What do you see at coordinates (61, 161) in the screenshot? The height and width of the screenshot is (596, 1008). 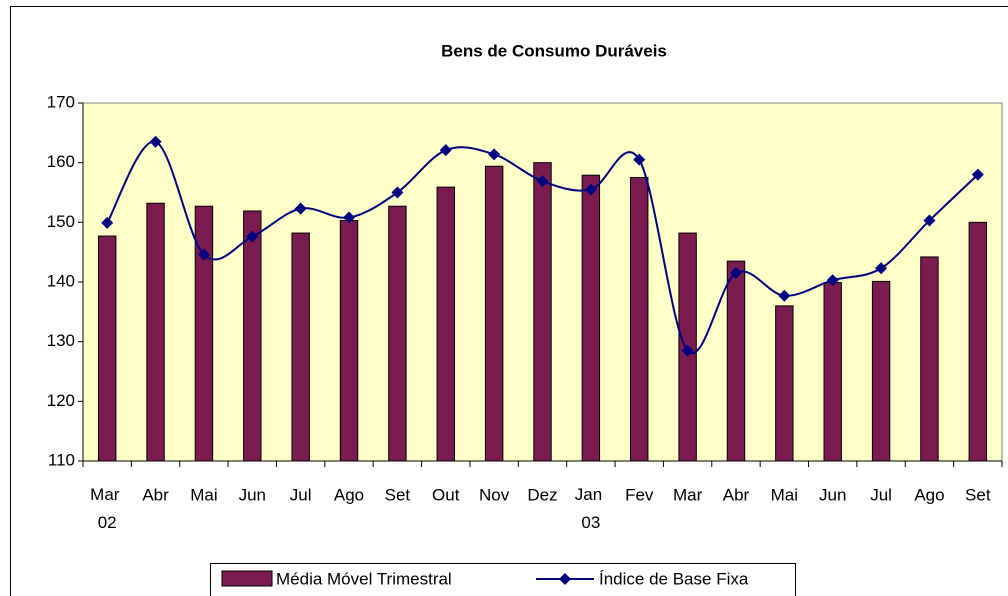 I see `y-tick-label: 160` at bounding box center [61, 161].